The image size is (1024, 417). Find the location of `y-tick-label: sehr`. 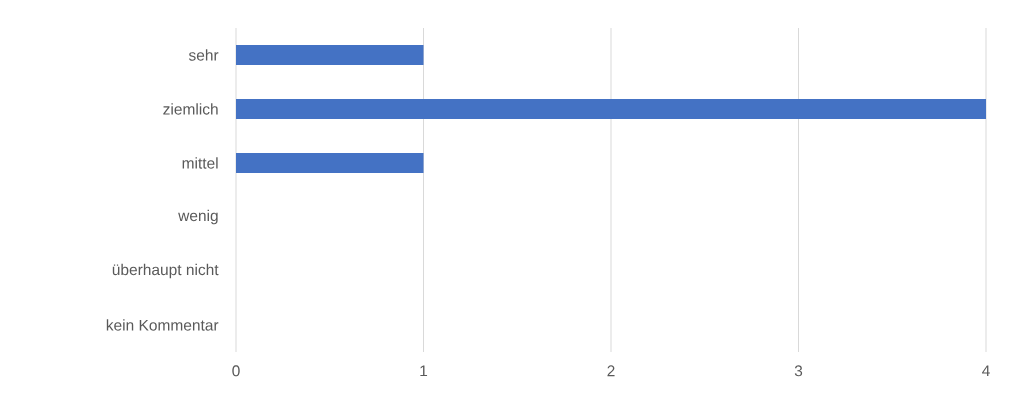

y-tick-label: sehr is located at coordinates (203, 55).